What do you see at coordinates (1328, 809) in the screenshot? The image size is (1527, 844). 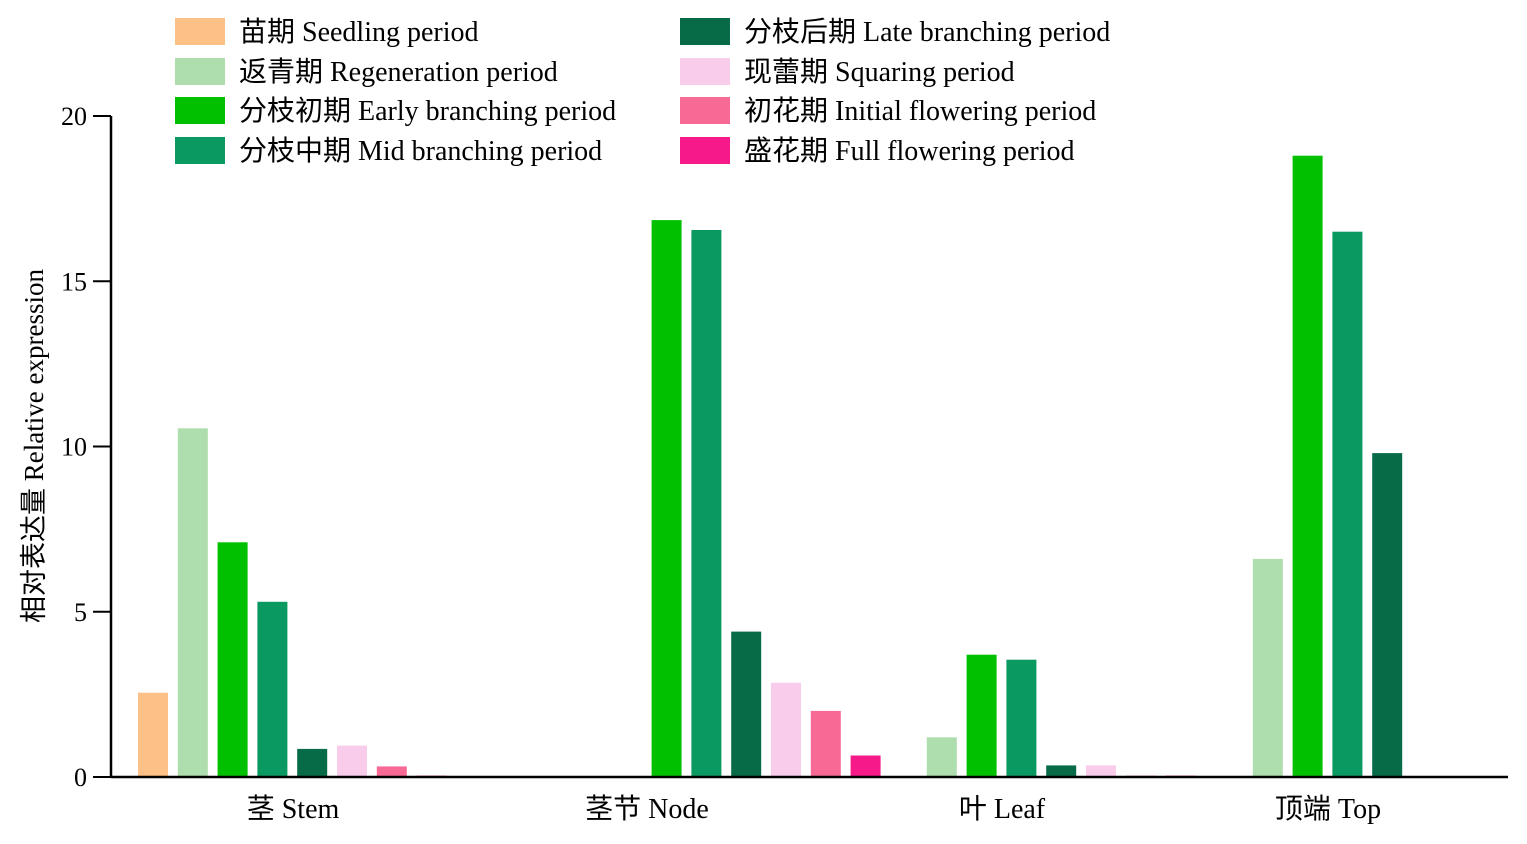 I see `x-tick-label: 顶端 Top` at bounding box center [1328, 809].